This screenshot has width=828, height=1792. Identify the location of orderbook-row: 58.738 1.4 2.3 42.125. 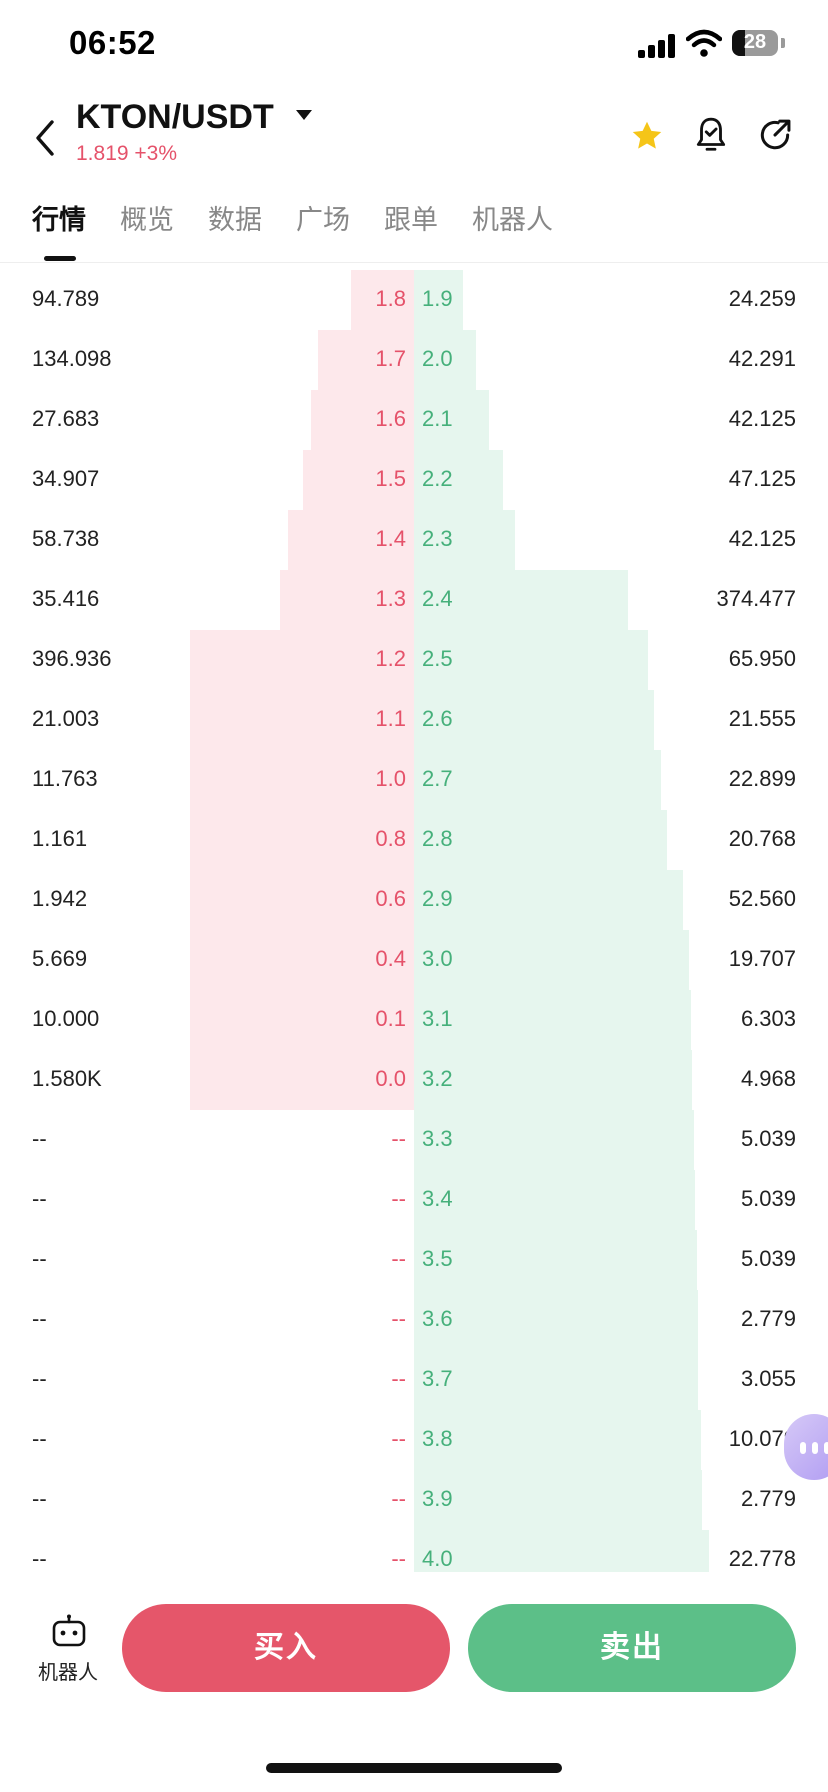
(414, 540).